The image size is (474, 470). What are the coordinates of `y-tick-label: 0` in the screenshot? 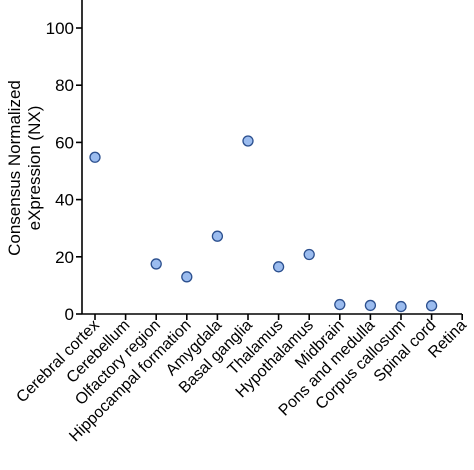 It's located at (69, 314).